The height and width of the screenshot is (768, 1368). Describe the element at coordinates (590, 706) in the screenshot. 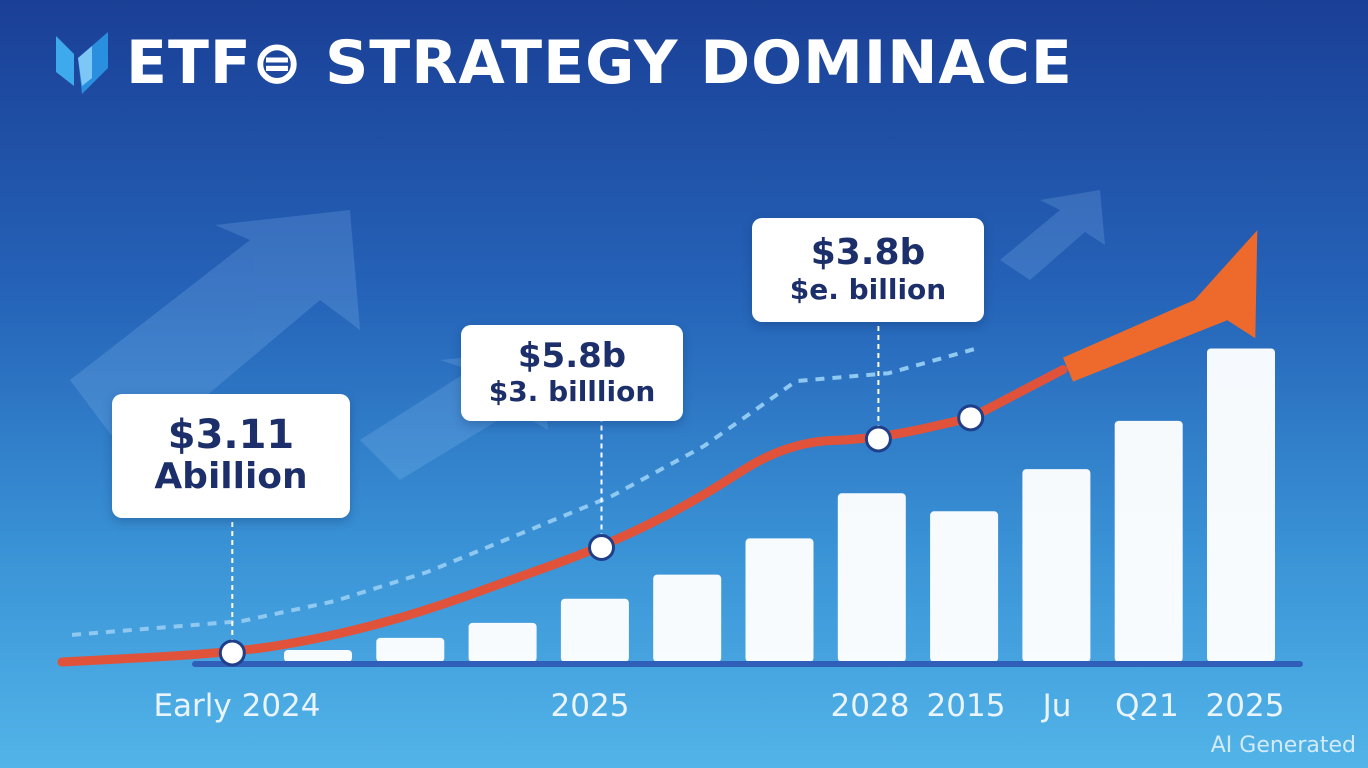

I see `x-tick-label-2: 2025` at that location.